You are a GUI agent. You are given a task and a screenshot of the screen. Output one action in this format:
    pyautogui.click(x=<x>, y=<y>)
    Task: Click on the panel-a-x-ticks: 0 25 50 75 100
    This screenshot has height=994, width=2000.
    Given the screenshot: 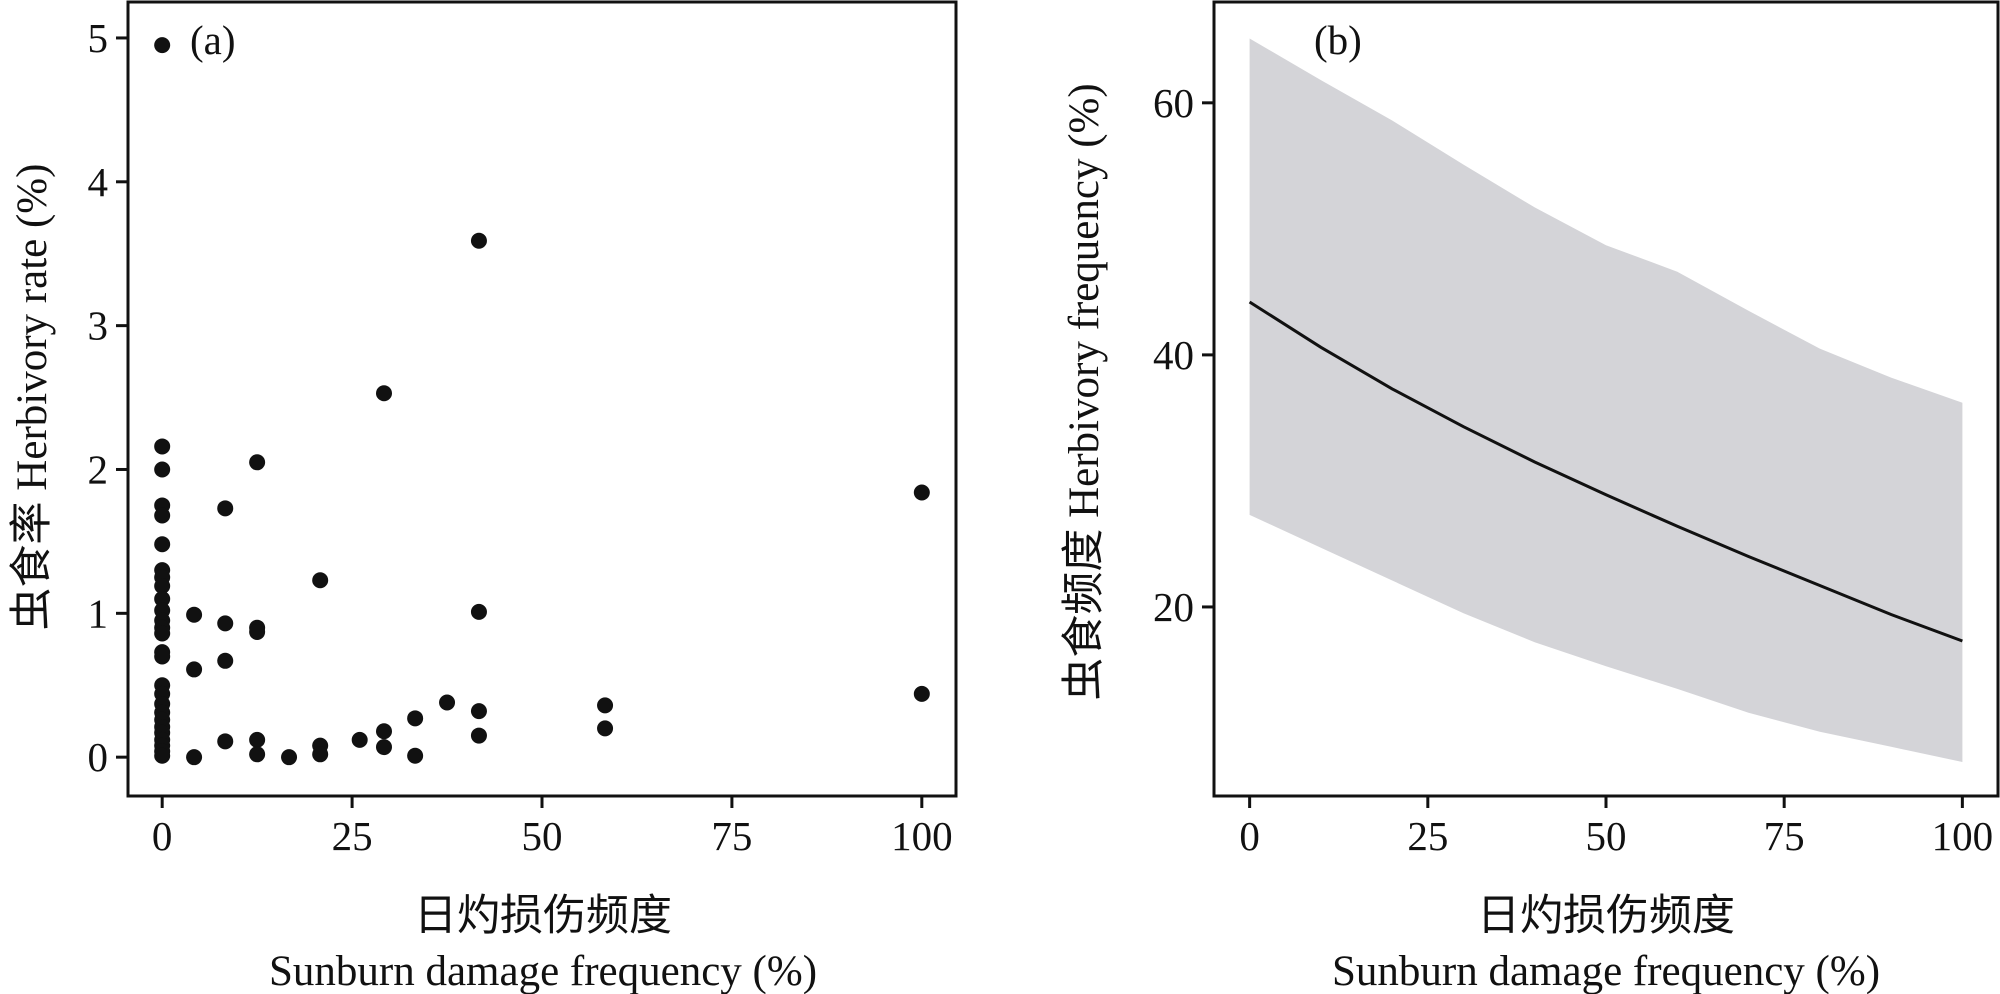 What is the action you would take?
    pyautogui.click(x=552, y=827)
    